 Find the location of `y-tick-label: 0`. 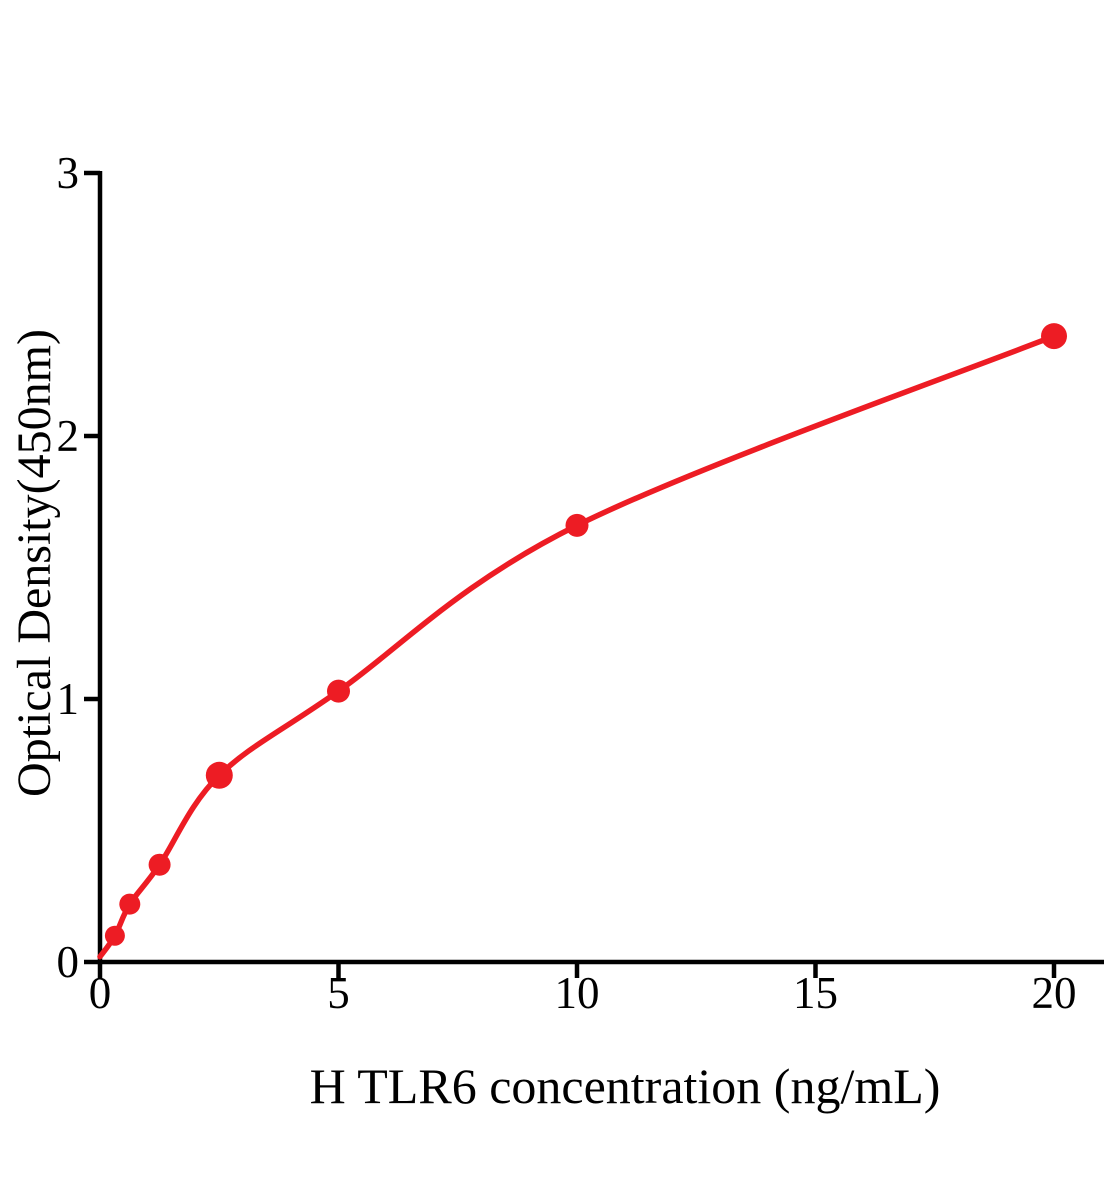

y-tick-label: 0 is located at coordinates (68, 962).